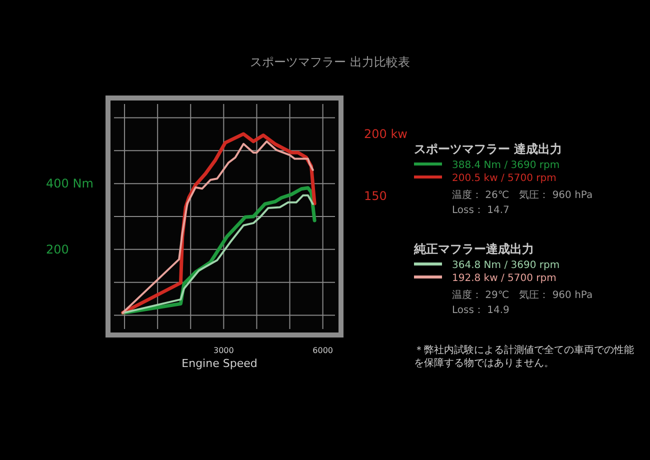 The width and height of the screenshot is (650, 460). I want to click on y-tick-label: 400 Nm, so click(70, 183).